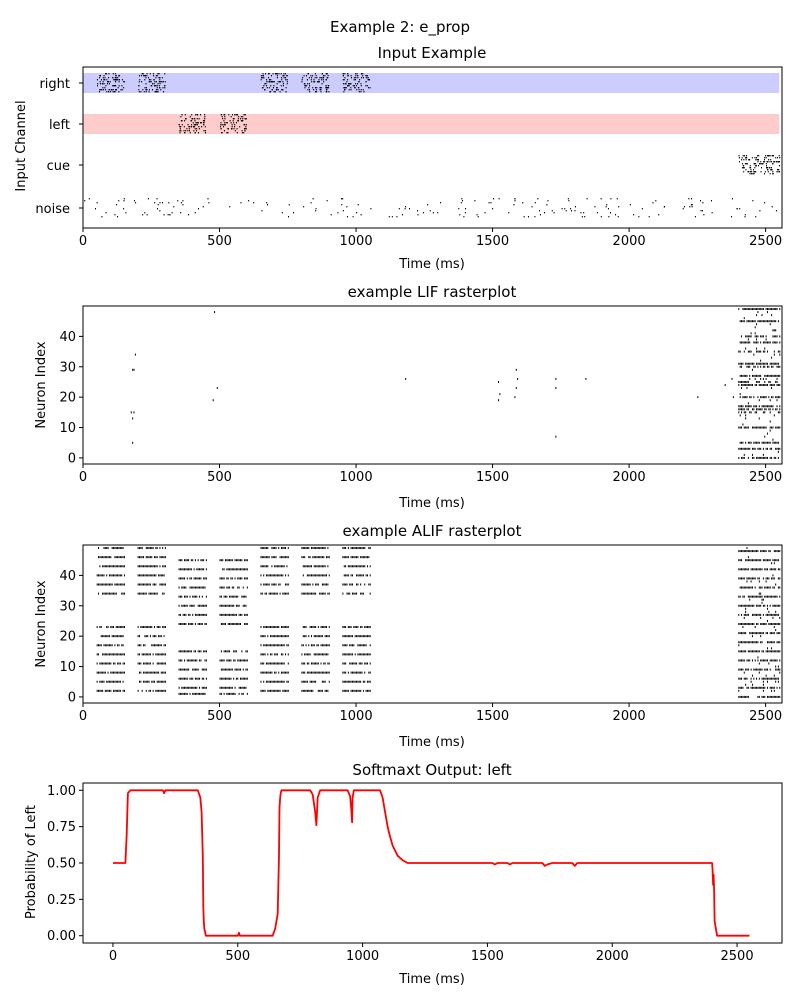 This screenshot has height=1004, width=800. What do you see at coordinates (61, 900) in the screenshot?
I see `softmax-ytick-label: 0.25` at bounding box center [61, 900].